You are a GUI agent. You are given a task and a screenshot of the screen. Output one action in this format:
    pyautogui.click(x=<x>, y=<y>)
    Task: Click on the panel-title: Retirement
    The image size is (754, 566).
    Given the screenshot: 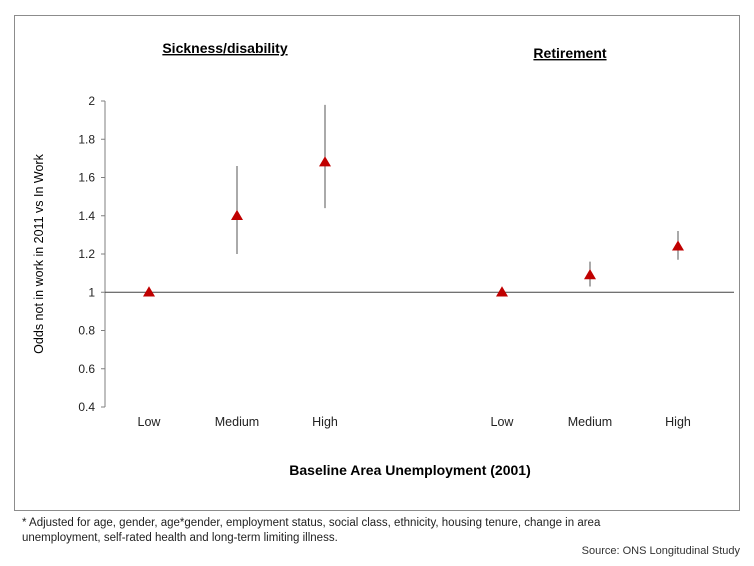 What is the action you would take?
    pyautogui.click(x=569, y=53)
    